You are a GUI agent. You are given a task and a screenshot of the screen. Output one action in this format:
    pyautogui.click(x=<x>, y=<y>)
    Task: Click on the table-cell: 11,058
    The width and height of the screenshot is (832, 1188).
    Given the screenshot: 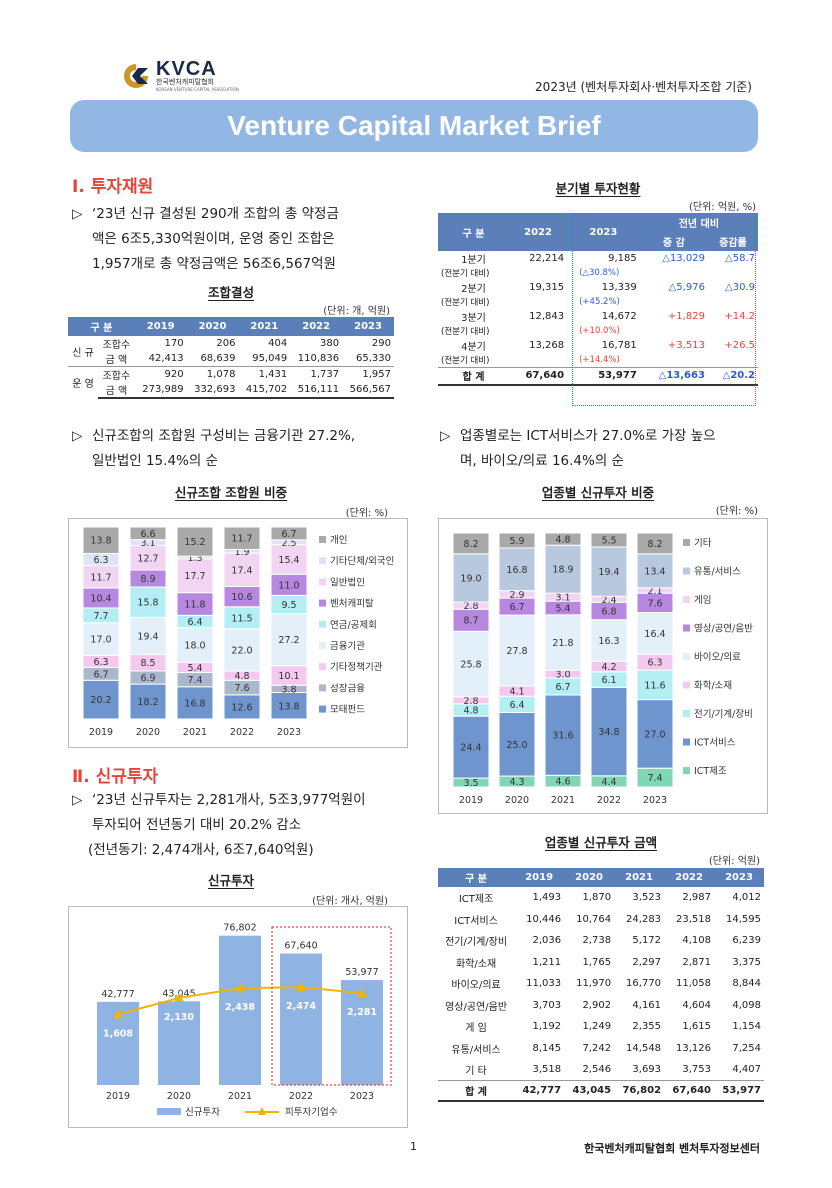 What is the action you would take?
    pyautogui.click(x=694, y=984)
    